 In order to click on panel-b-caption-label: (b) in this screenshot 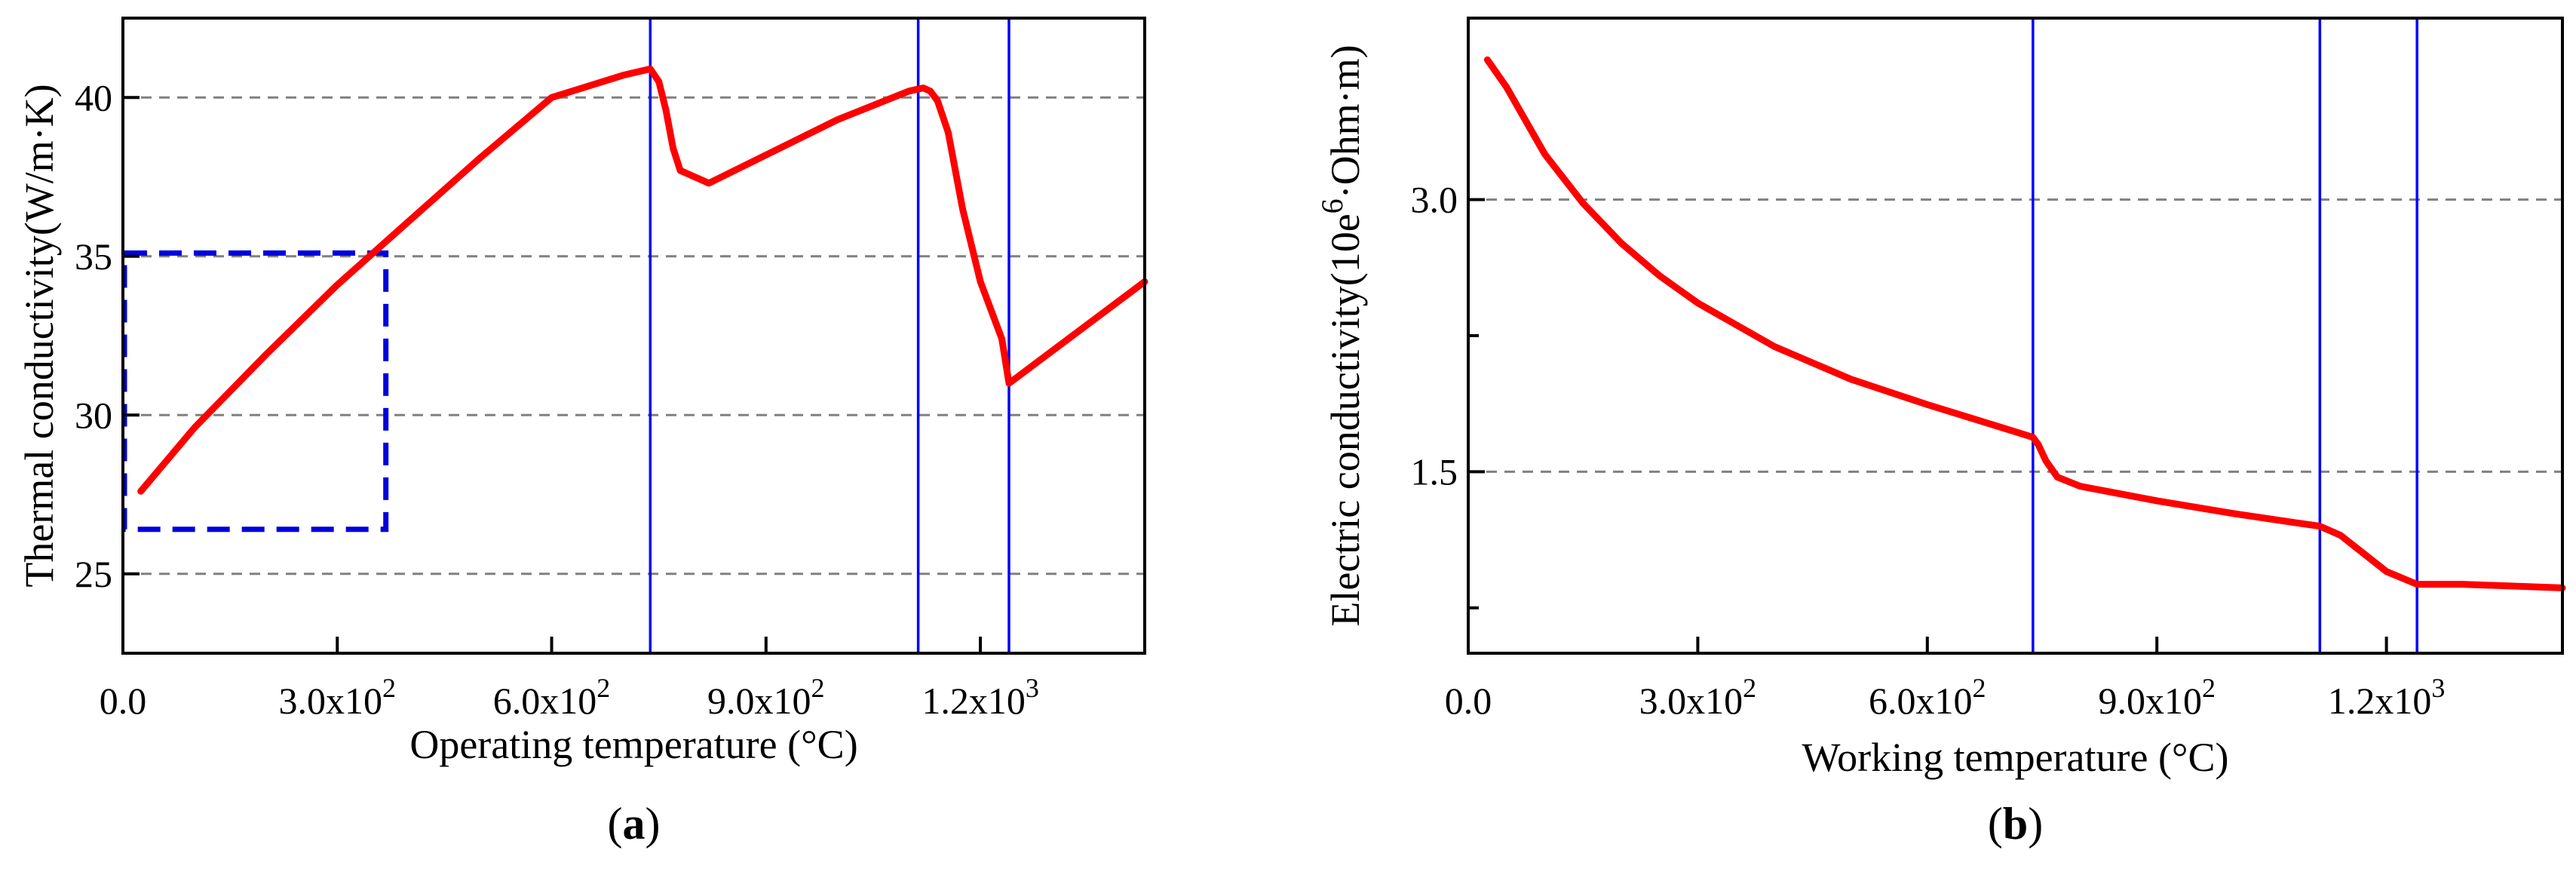, I will do `click(2015, 824)`.